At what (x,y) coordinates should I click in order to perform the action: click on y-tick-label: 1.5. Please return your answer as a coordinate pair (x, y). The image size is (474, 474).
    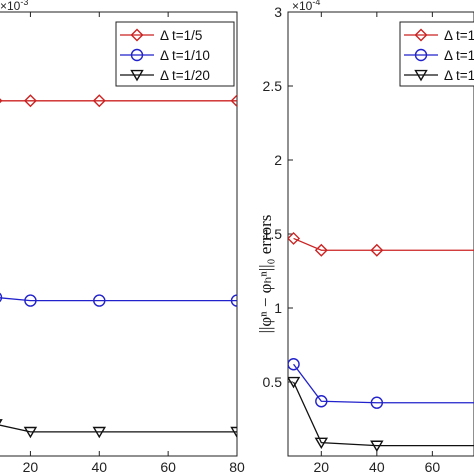
    Looking at the image, I should click on (273, 234).